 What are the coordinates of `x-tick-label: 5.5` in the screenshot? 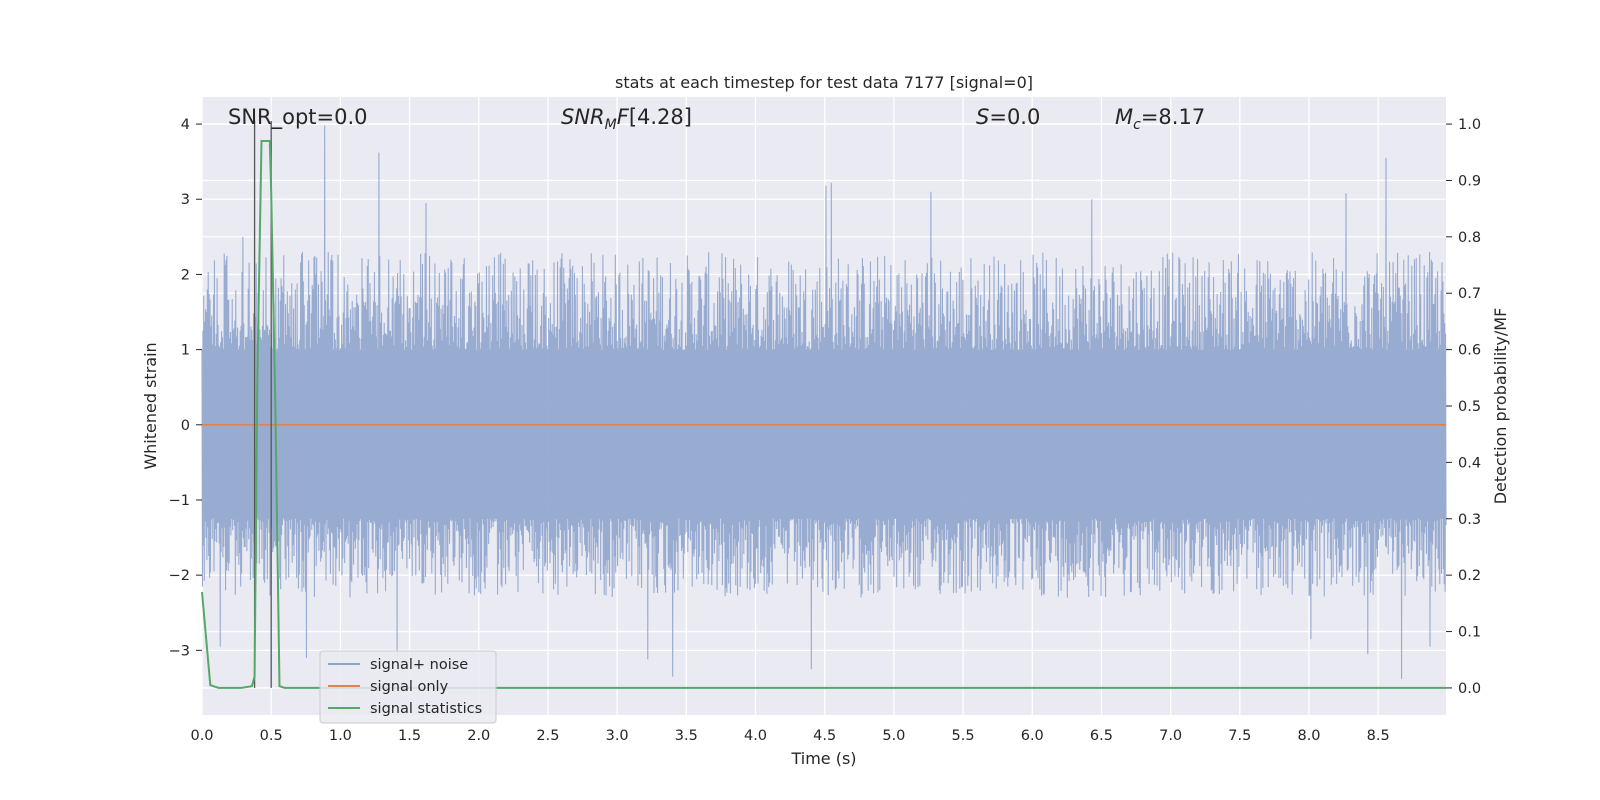 It's located at (963, 736).